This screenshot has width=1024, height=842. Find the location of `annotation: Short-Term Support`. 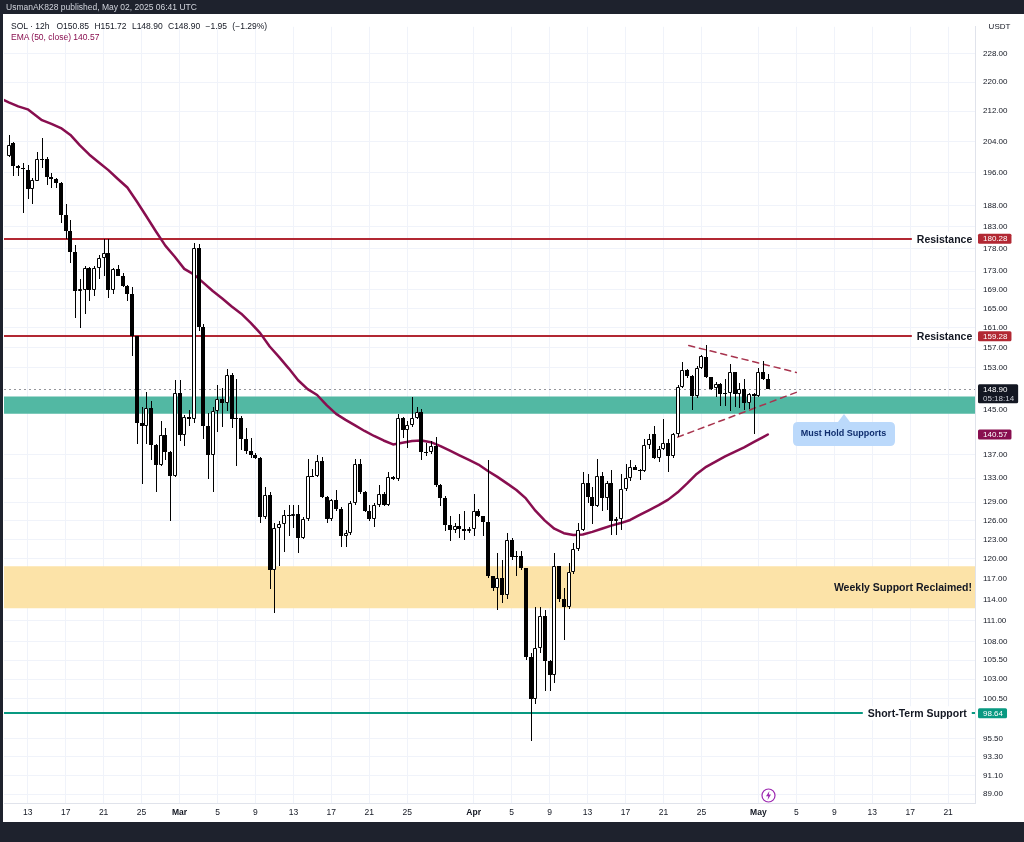

annotation: Short-Term Support is located at coordinates (917, 713).